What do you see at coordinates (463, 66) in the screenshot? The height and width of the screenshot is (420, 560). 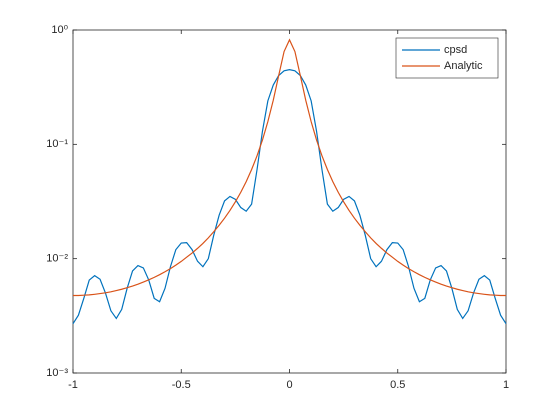 I see `legend-label: Analytic` at bounding box center [463, 66].